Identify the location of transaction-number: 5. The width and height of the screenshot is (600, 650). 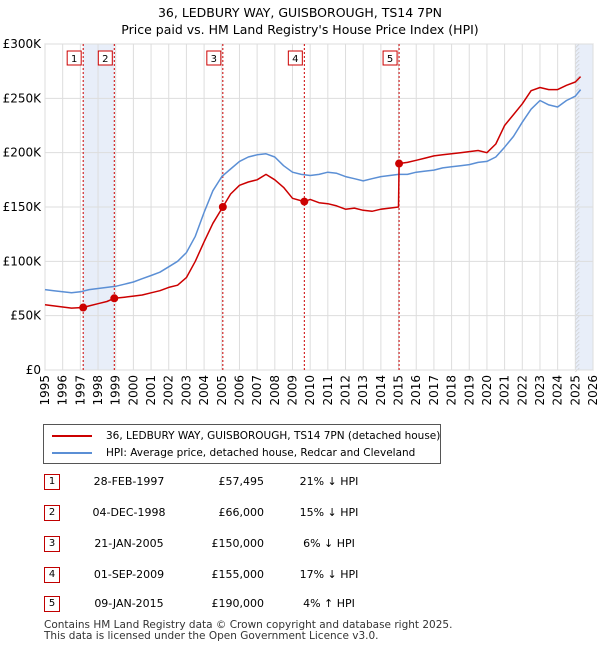
(52, 604).